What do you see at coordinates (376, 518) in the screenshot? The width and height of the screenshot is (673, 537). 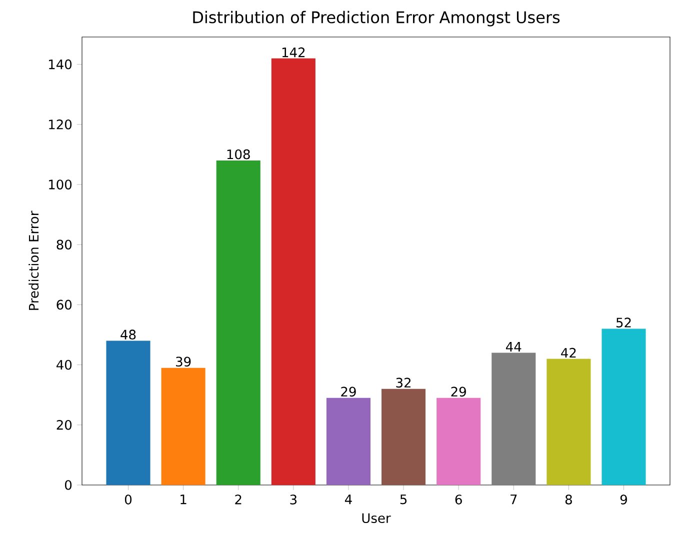 I see `x-axis-title: User` at bounding box center [376, 518].